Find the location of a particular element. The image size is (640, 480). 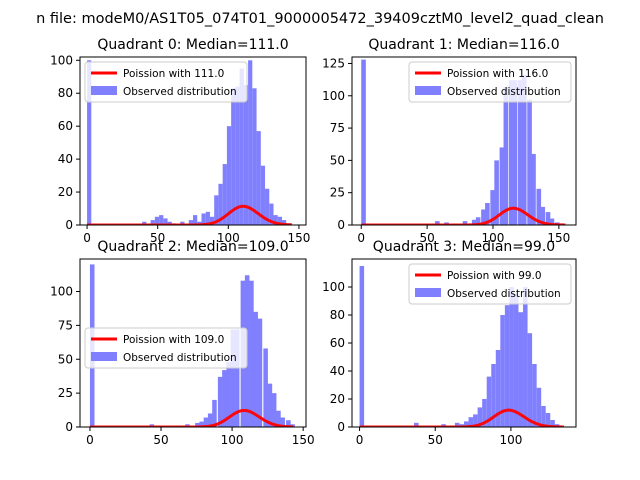

x-tick-label: 100 is located at coordinates (493, 238).